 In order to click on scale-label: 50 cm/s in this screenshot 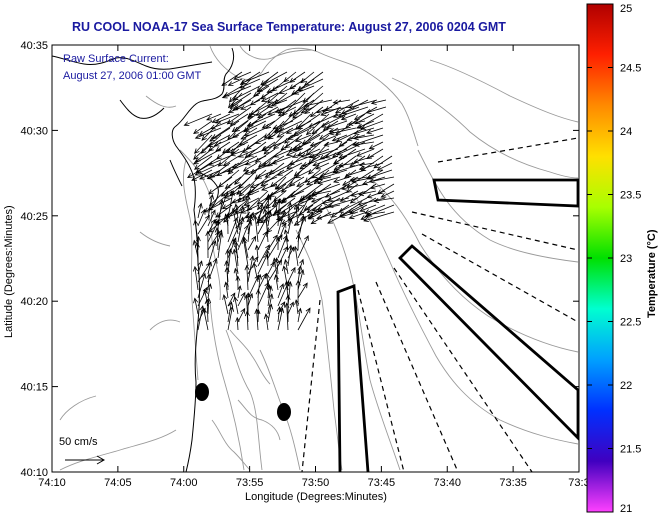, I will do `click(78, 442)`.